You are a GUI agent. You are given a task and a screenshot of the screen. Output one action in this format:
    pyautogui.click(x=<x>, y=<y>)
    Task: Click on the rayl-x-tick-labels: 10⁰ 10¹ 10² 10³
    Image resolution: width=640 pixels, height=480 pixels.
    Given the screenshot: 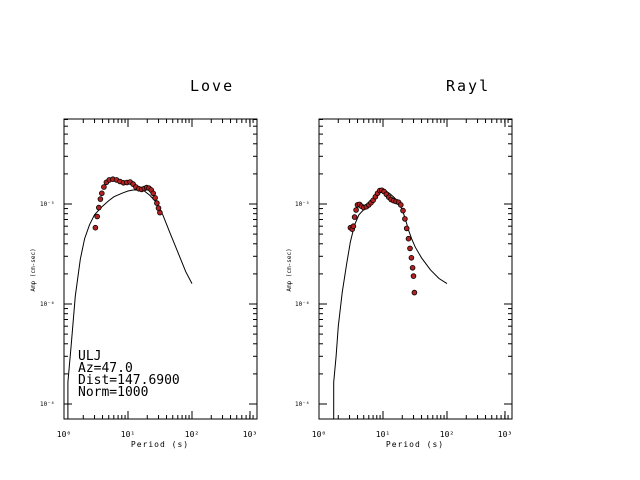 What is the action you would take?
    pyautogui.click(x=412, y=434)
    